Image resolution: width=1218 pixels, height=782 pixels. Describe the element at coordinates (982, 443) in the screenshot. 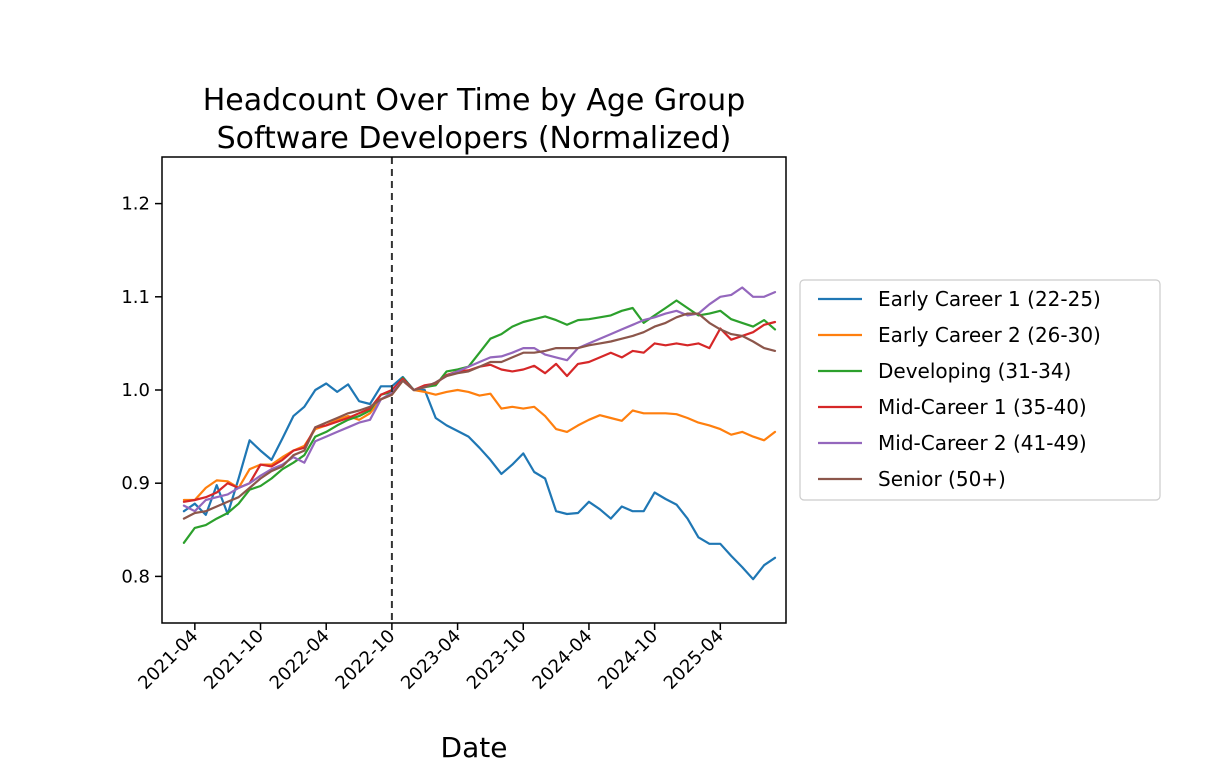

I see `legend-label: Mid-Career 2 (41-49)` at that location.